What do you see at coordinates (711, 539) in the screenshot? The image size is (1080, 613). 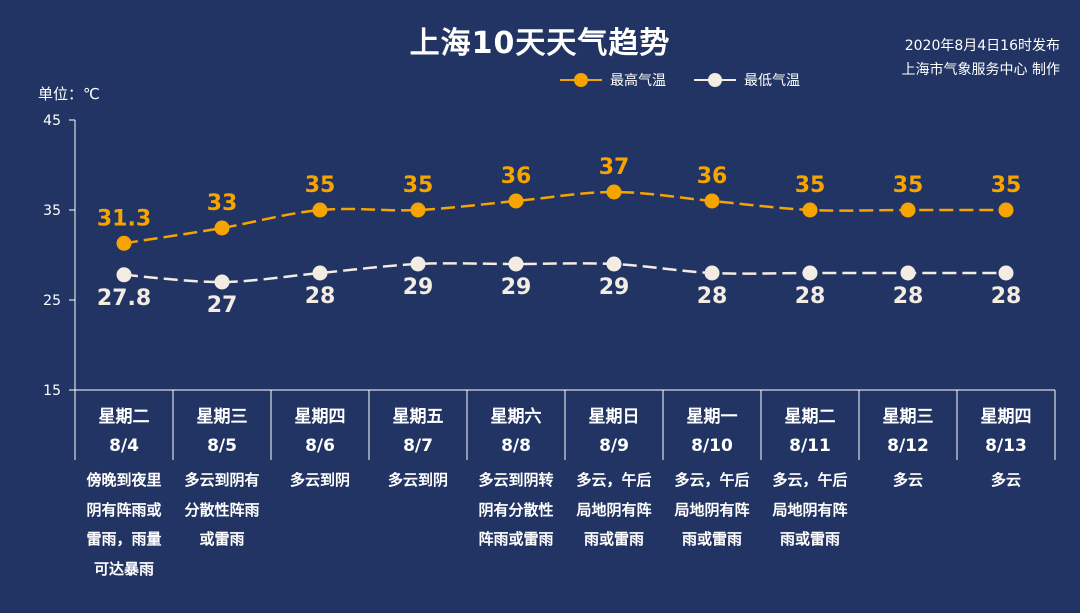 I see `weather-line: 雨或雷雨` at bounding box center [711, 539].